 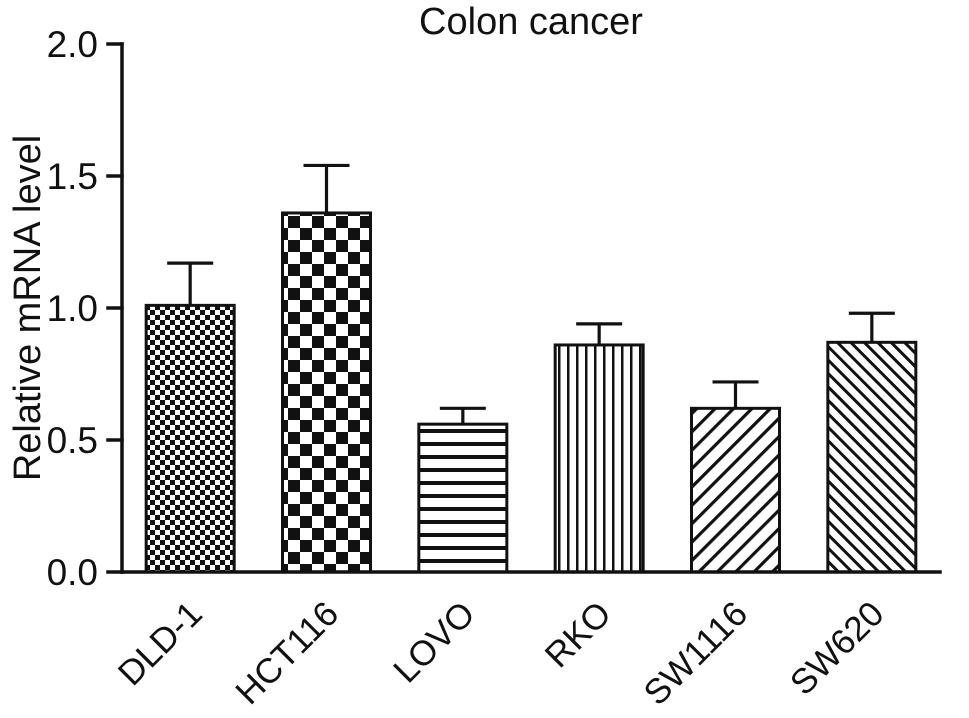 What do you see at coordinates (531, 22) in the screenshot?
I see `chart-title: Colon cancer` at bounding box center [531, 22].